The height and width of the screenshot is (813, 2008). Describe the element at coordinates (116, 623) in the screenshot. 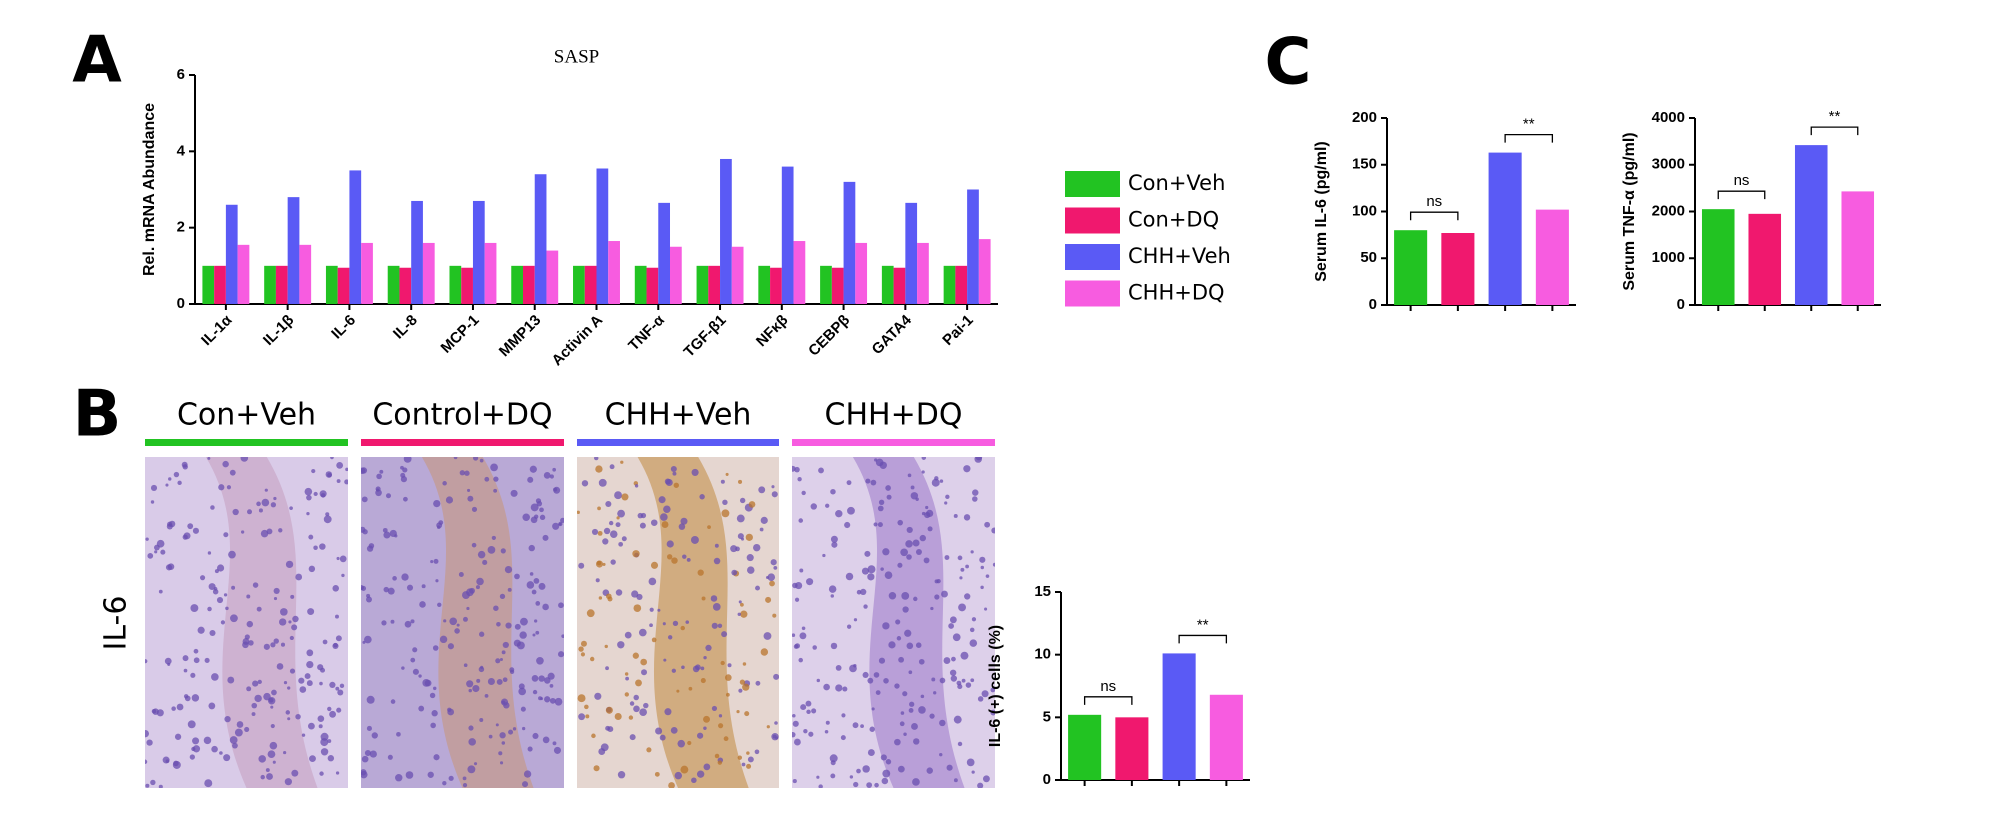

I see `row-label: IL-6` at that location.